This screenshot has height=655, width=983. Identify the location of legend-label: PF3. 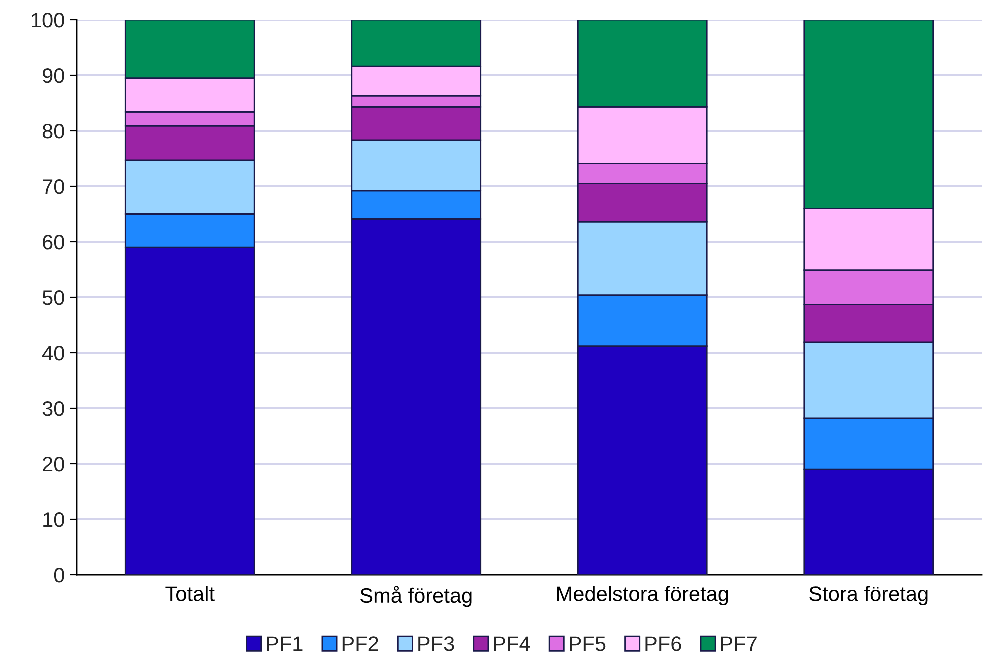
(436, 644).